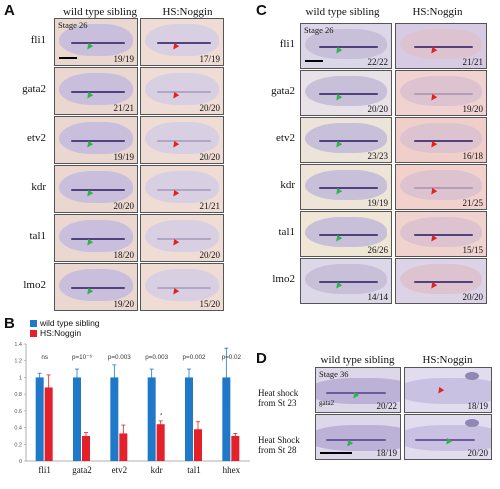 The width and height of the screenshot is (500, 489). Describe the element at coordinates (18, 395) in the screenshot. I see `y-tick-label: 0.8` at that location.